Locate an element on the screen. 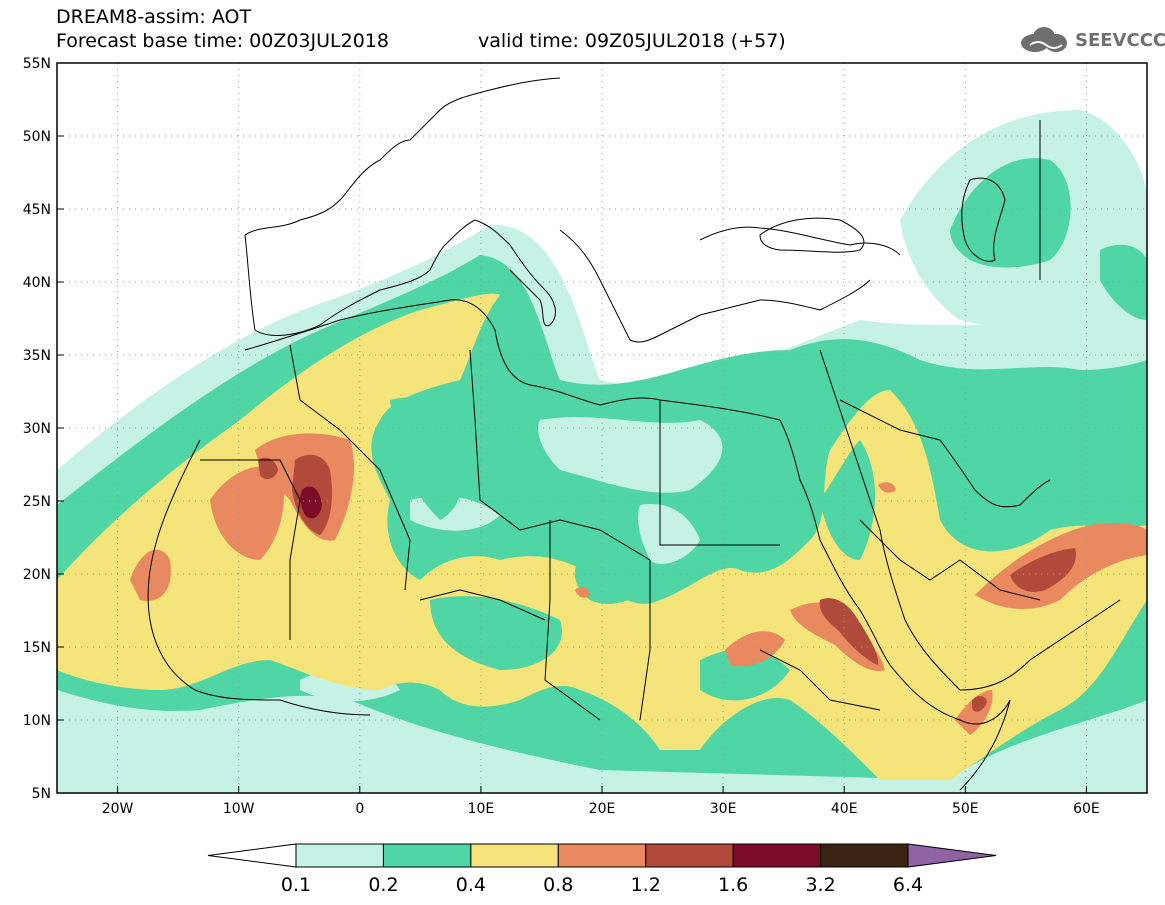 The height and width of the screenshot is (905, 1165). logo-text: SEEVCCC is located at coordinates (1120, 40).